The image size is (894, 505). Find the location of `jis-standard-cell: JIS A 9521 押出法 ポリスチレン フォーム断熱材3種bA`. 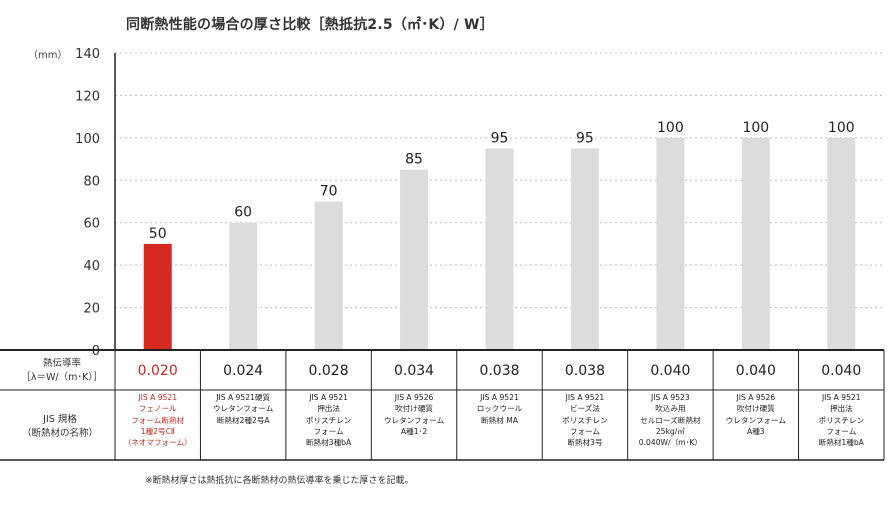

jis-standard-cell: JIS A 9521 押出法 ポリスチレン フォーム断熱材3種bA is located at coordinates (328, 420).